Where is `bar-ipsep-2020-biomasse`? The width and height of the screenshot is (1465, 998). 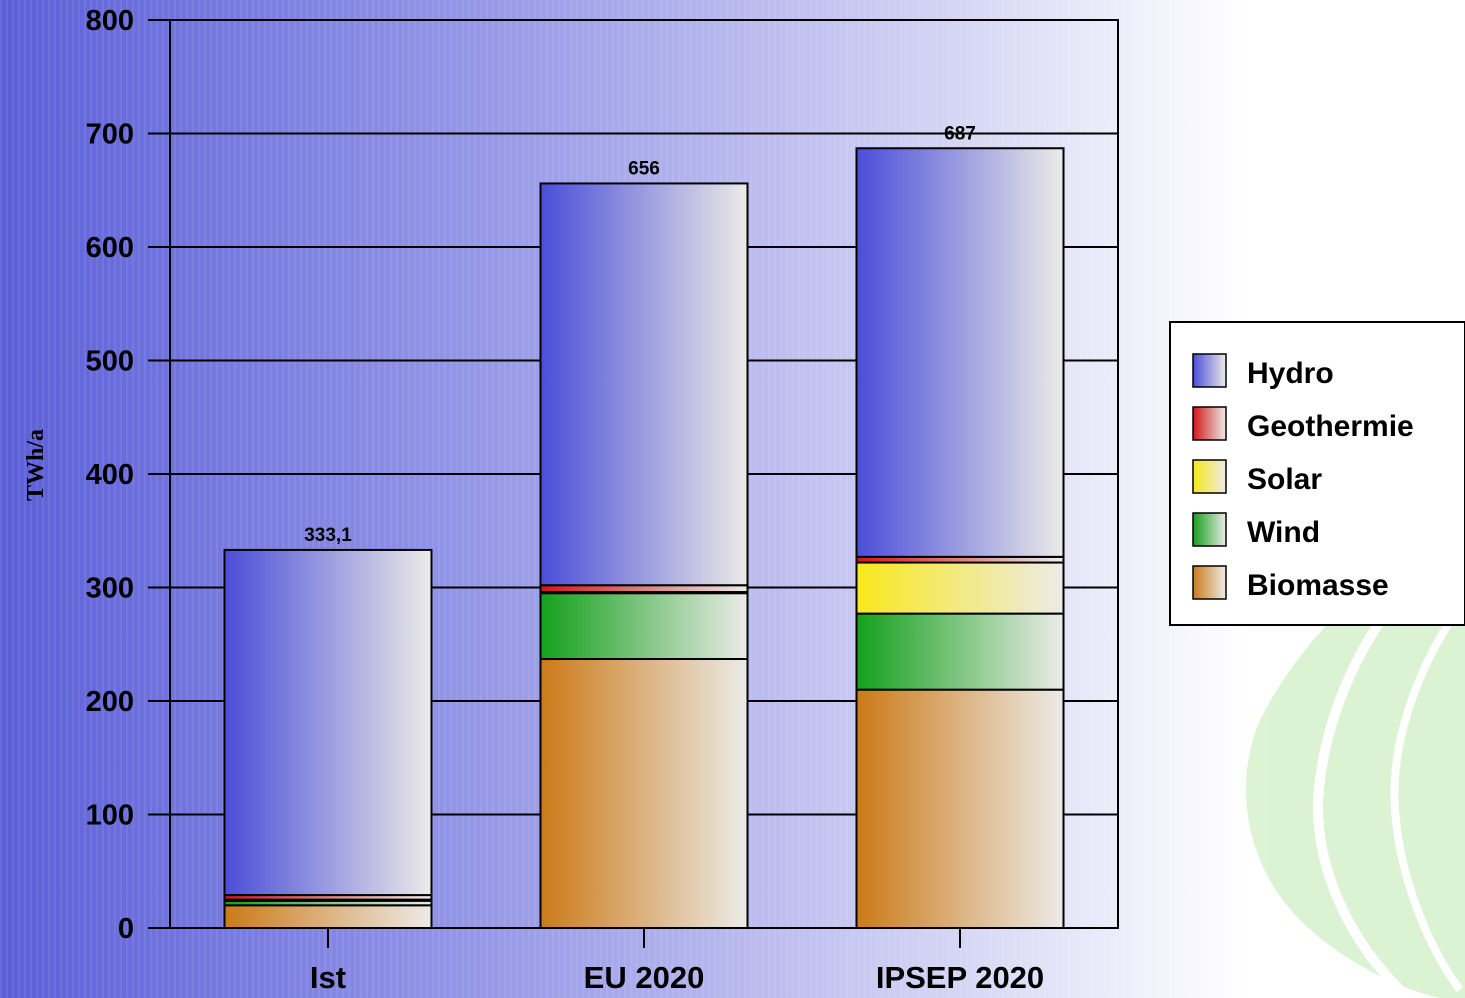 bar-ipsep-2020-biomasse is located at coordinates (960, 809).